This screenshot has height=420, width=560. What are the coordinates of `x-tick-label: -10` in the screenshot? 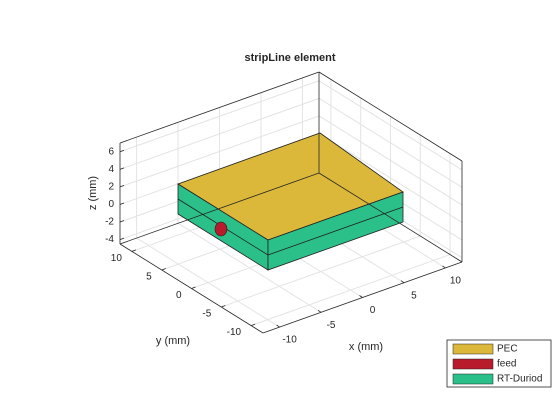 It's located at (289, 340).